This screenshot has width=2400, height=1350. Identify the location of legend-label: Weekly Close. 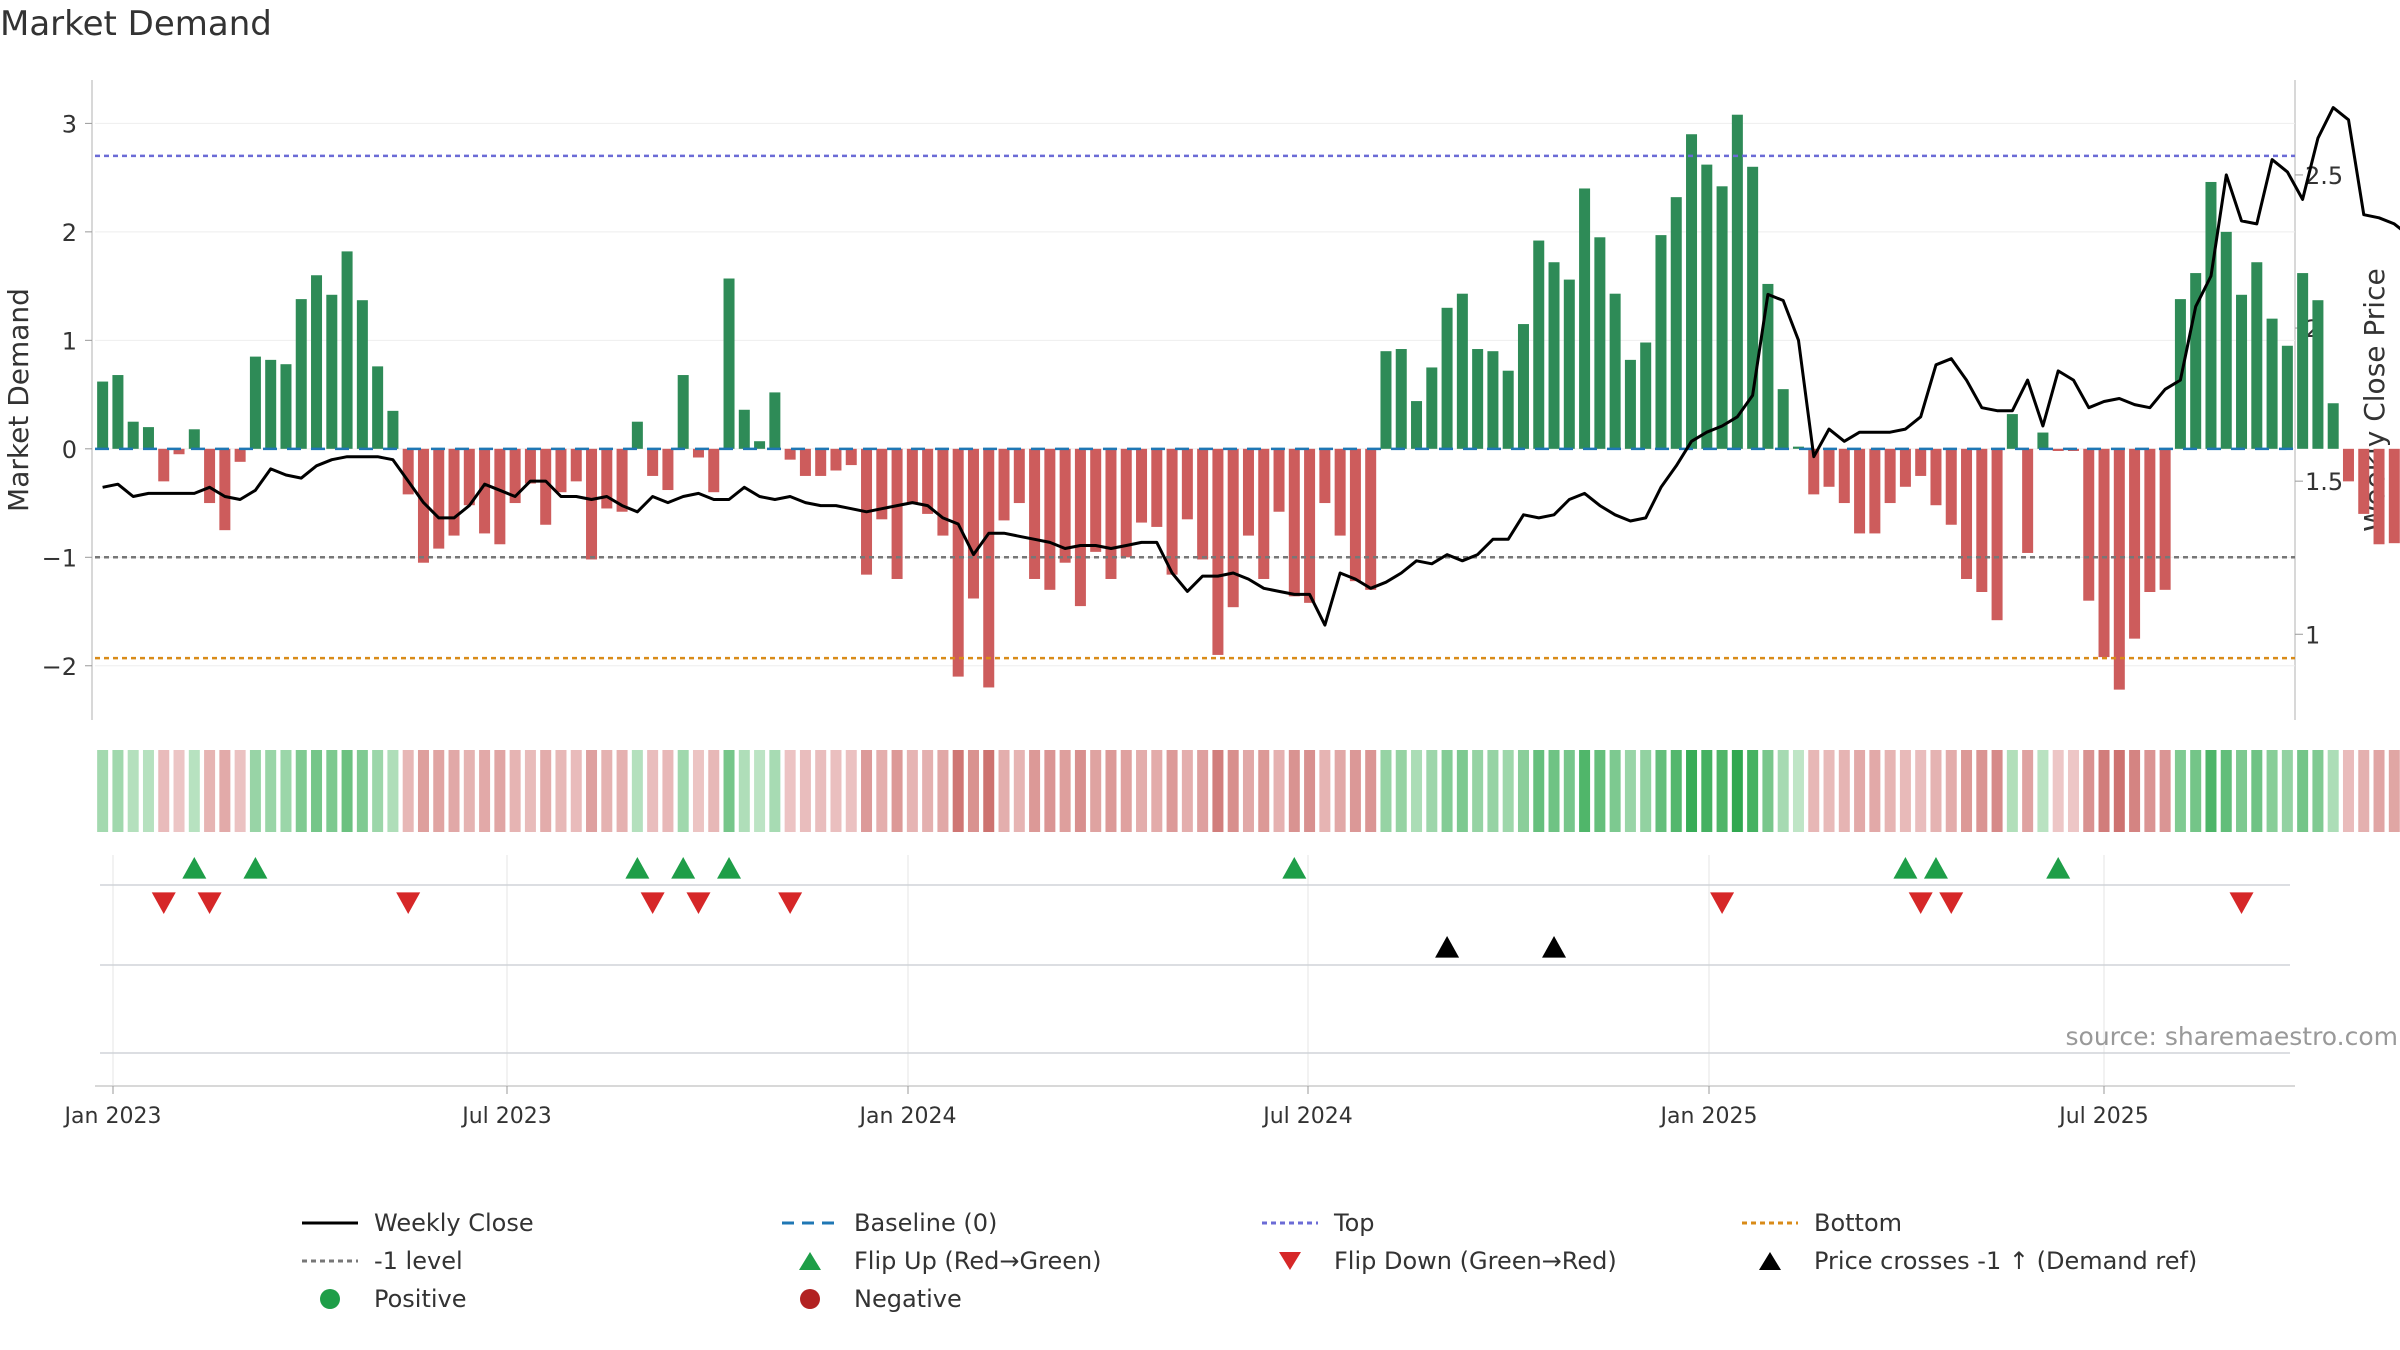
(454, 1223).